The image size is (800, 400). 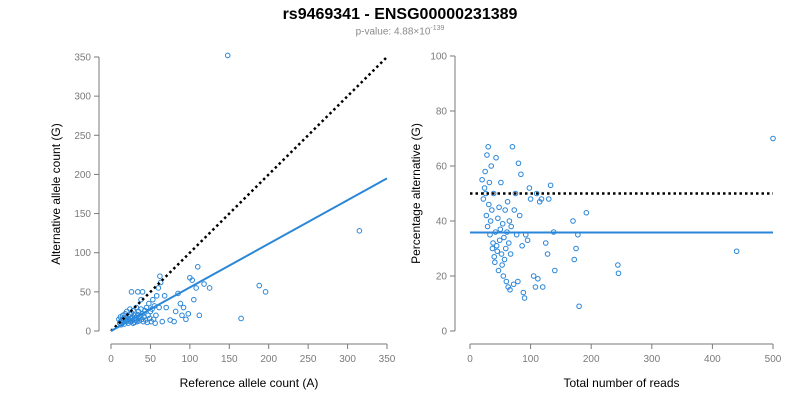 What do you see at coordinates (400, 14) in the screenshot?
I see `chart-title: rs9469341 - ENSG00000231389` at bounding box center [400, 14].